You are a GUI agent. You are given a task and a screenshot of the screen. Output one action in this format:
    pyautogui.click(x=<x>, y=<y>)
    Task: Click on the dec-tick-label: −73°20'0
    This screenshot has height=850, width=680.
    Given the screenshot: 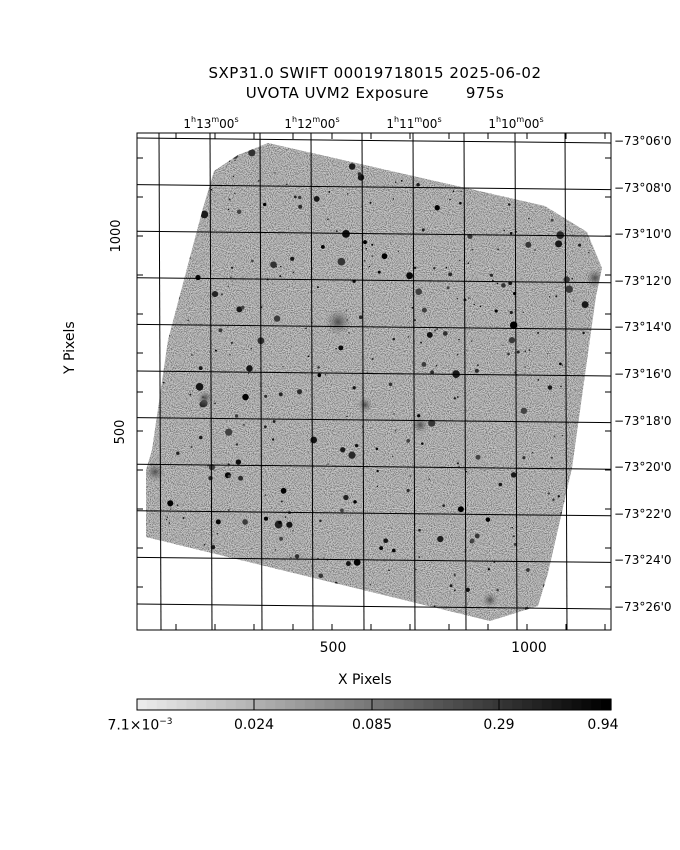 What is the action you would take?
    pyautogui.click(x=643, y=467)
    